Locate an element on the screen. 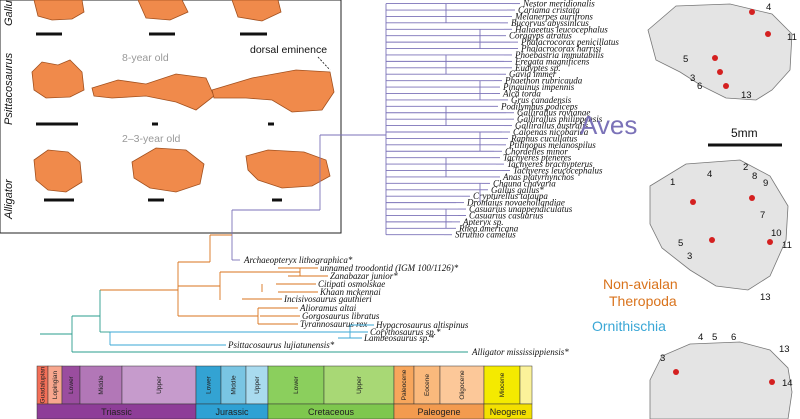 The width and height of the screenshot is (800, 419). timescale-stage-label: Oligocene is located at coordinates (462, 385).